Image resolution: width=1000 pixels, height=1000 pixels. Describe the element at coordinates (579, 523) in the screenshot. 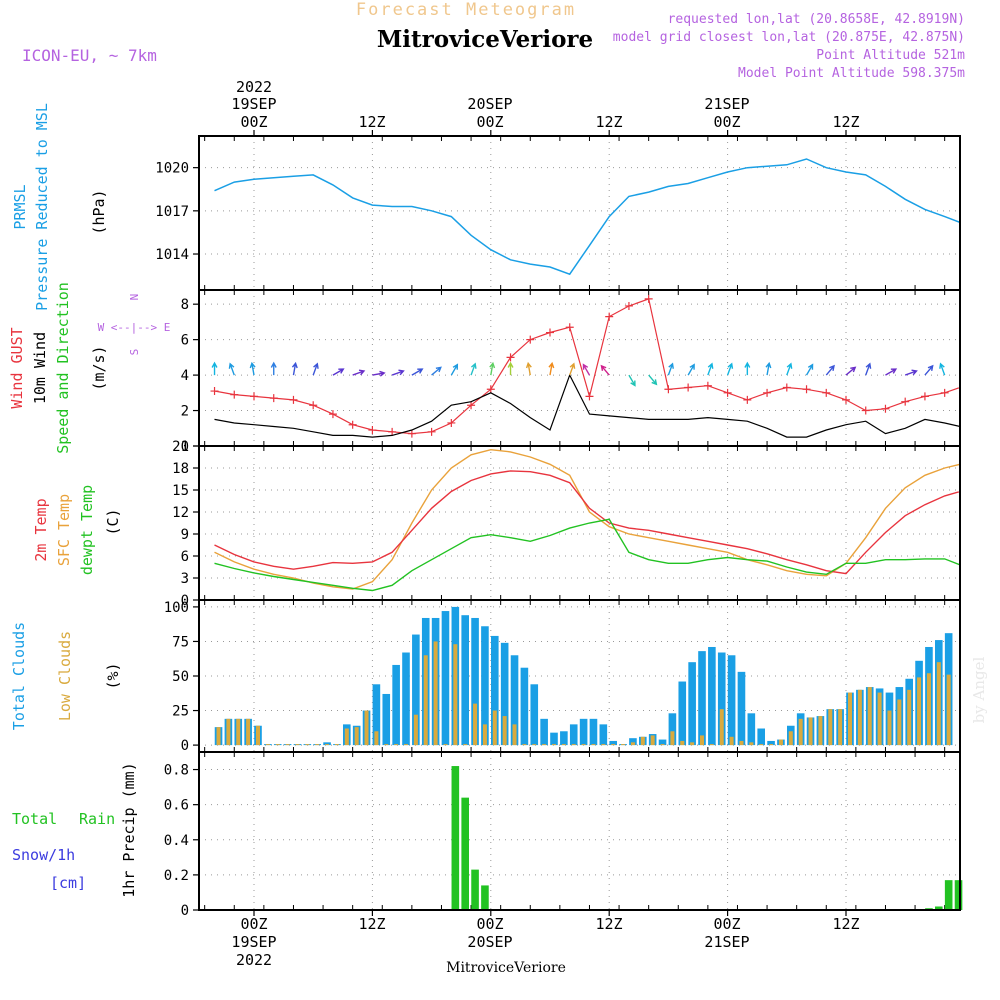

I see `panel-frame-temp` at that location.